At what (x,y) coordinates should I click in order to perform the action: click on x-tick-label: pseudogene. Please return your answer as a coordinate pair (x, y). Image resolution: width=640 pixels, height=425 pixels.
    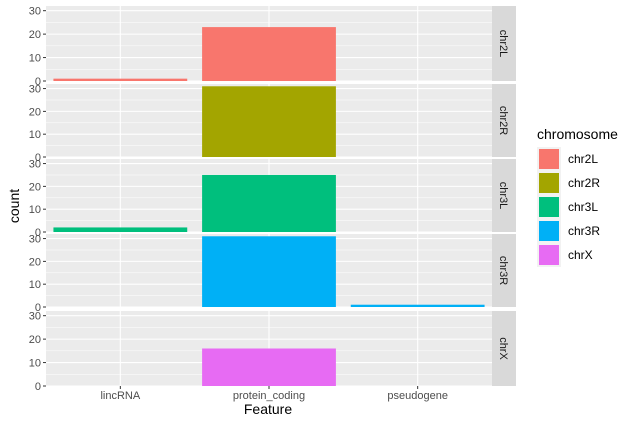
    Looking at the image, I should click on (417, 396).